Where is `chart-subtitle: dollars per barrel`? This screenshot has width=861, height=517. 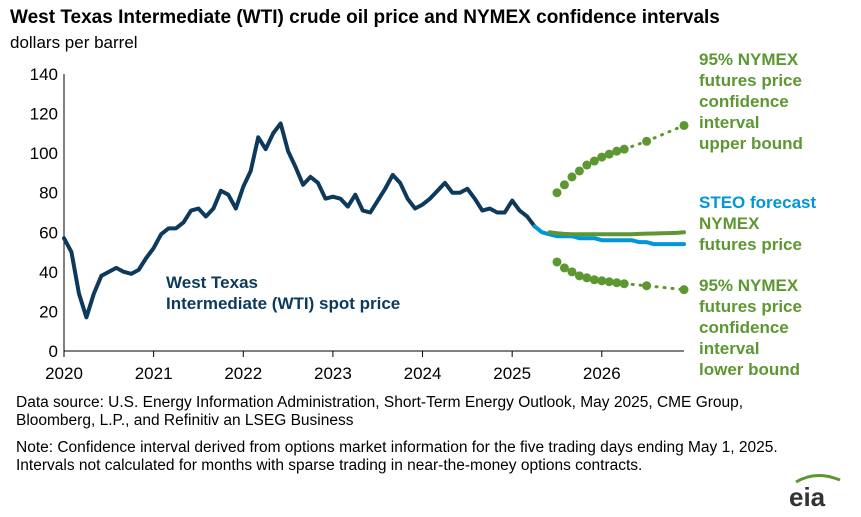 chart-subtitle: dollars per barrel is located at coordinates (74, 42).